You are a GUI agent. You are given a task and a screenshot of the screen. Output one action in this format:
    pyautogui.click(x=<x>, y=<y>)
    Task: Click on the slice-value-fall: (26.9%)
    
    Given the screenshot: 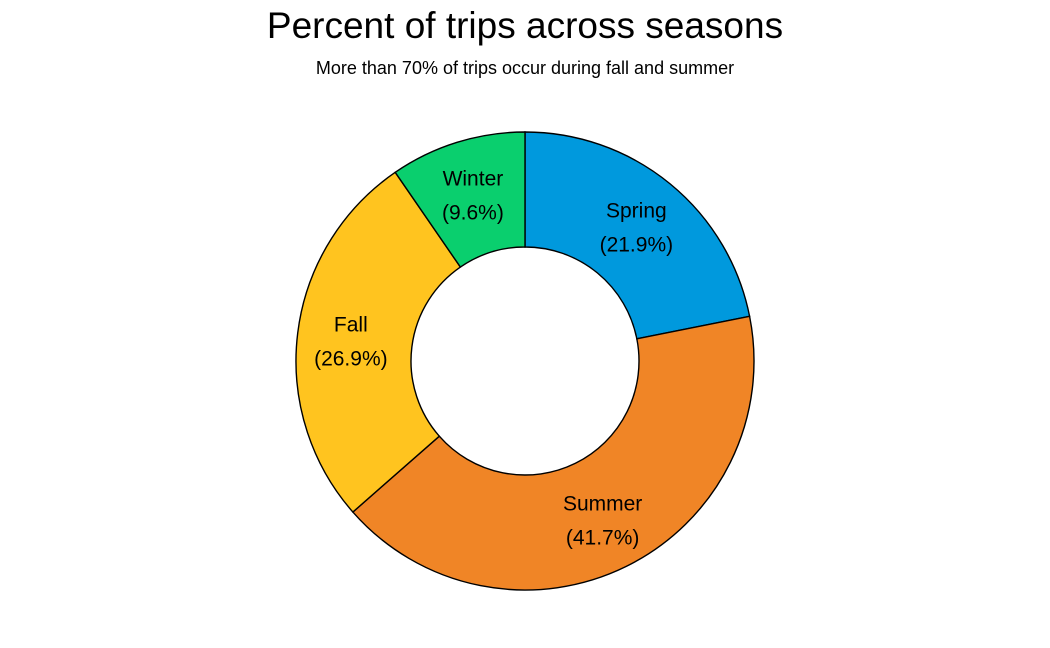 What is the action you would take?
    pyautogui.click(x=351, y=358)
    